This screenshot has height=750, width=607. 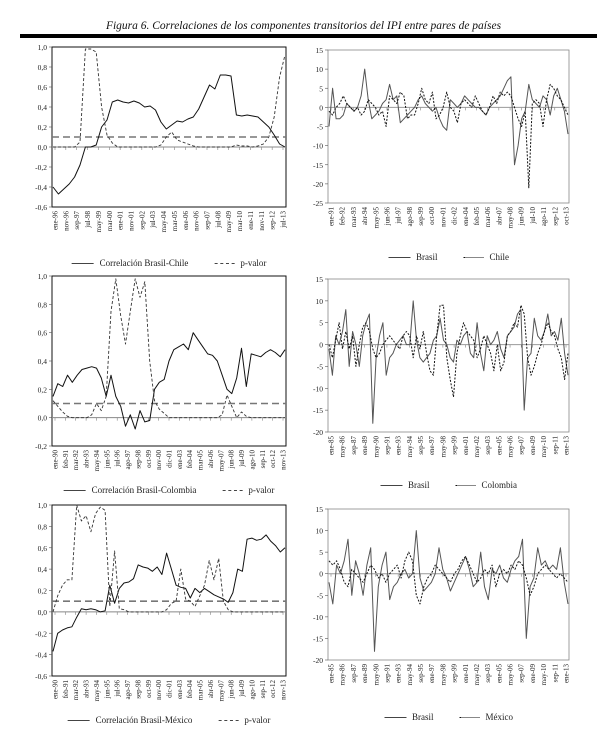 What do you see at coordinates (159, 690) in the screenshot?
I see `x-tick-label: nov-00` at bounding box center [159, 690].